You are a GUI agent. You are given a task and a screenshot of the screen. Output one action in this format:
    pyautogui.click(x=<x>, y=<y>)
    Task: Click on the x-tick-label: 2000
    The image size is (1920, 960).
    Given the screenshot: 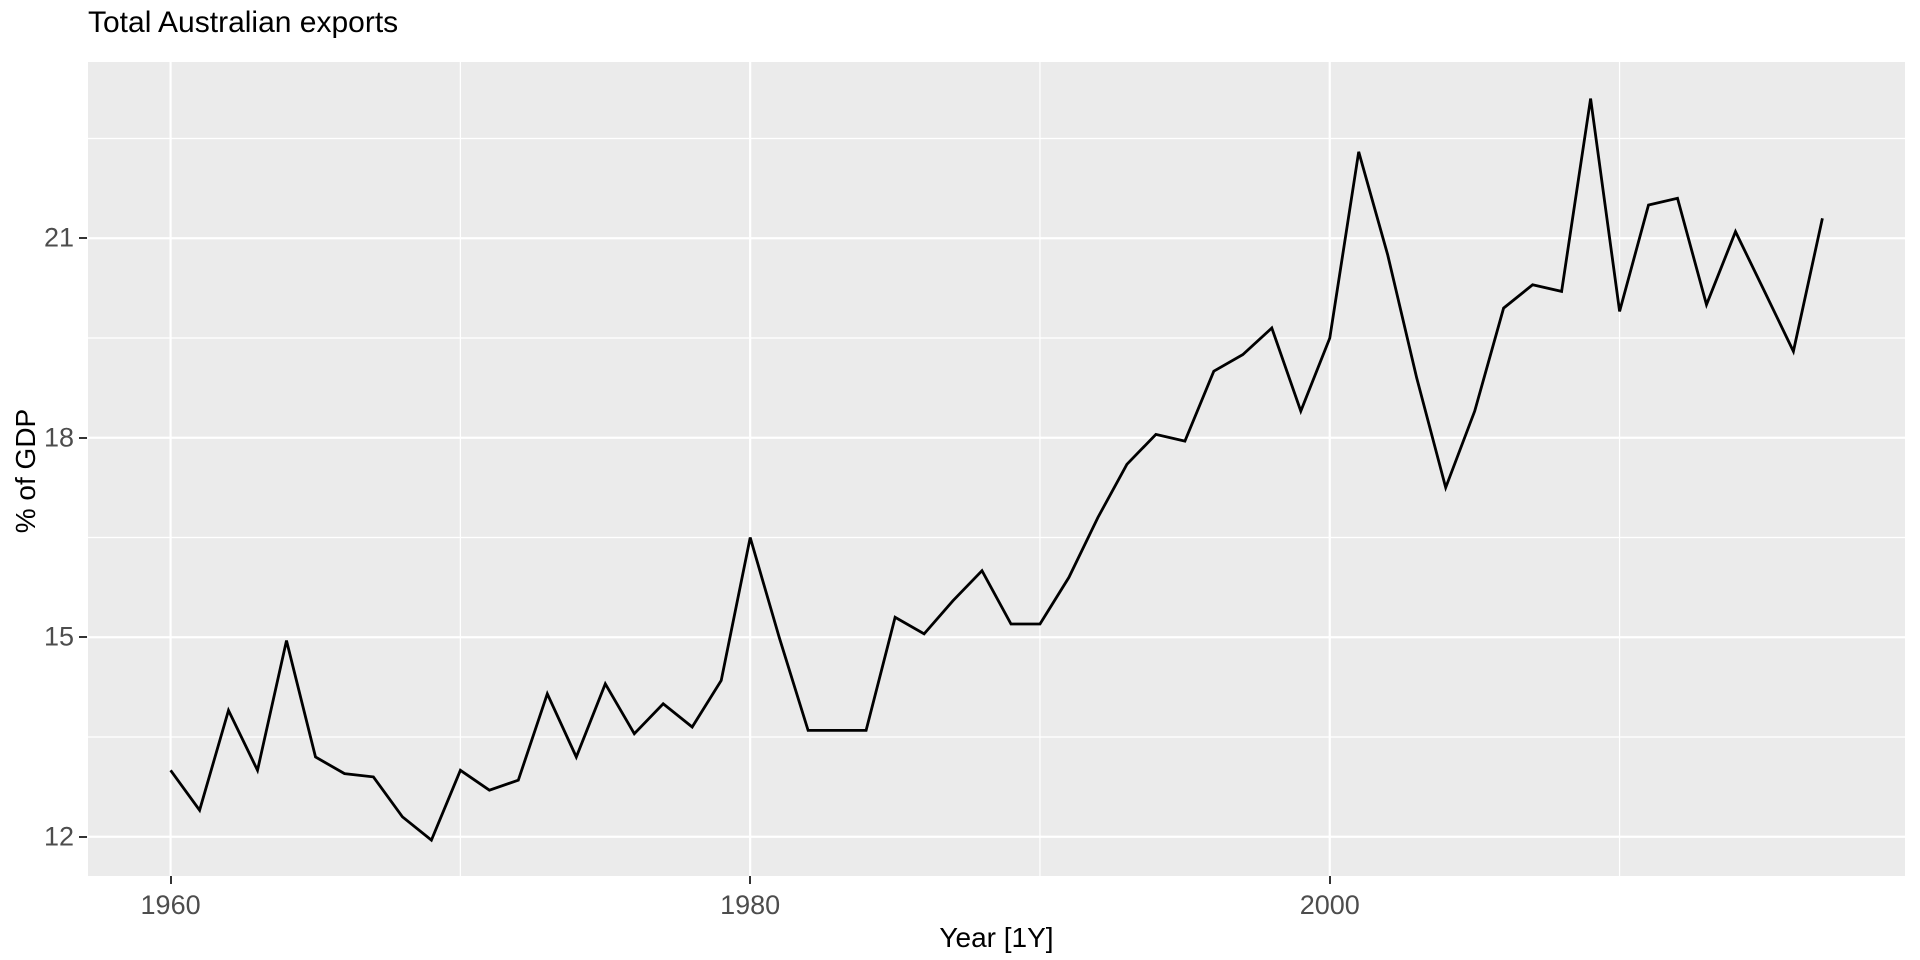 What is the action you would take?
    pyautogui.click(x=1329, y=905)
    